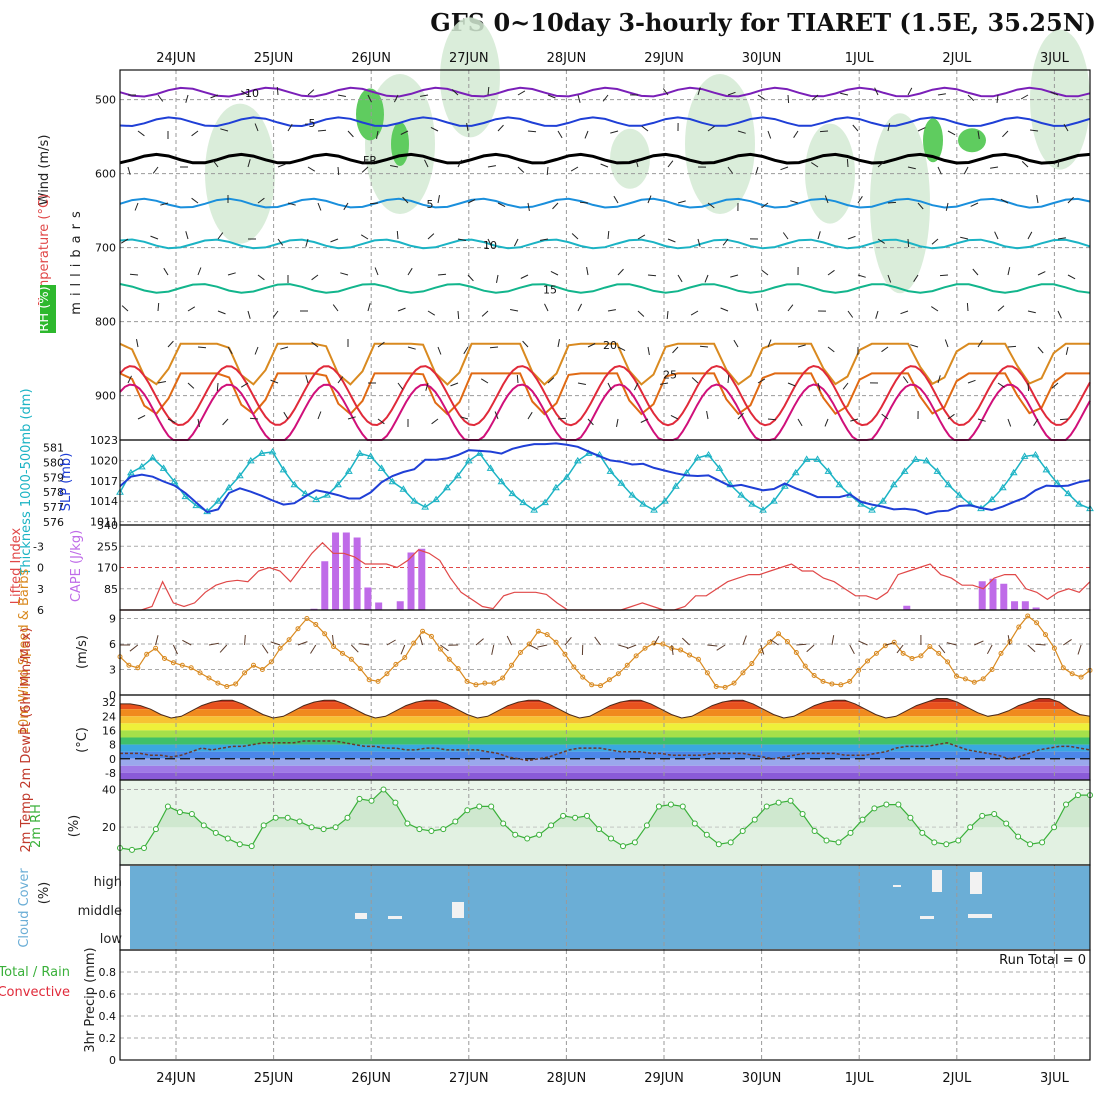 The height and width of the screenshot is (1100, 1100). Describe the element at coordinates (274, 58) in the screenshot. I see `date-label-top: 25JUN` at that location.